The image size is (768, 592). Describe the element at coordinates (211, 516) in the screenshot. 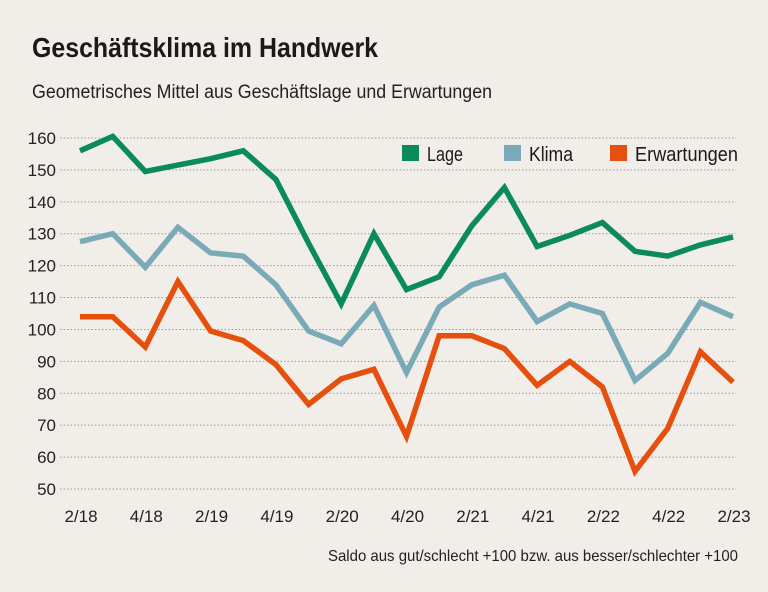

I see `x-tick-label: 2/19` at that location.